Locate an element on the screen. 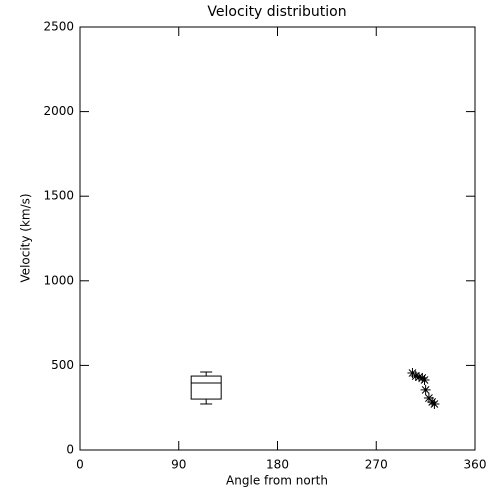  y-tick-label: 1500 is located at coordinates (58, 196).